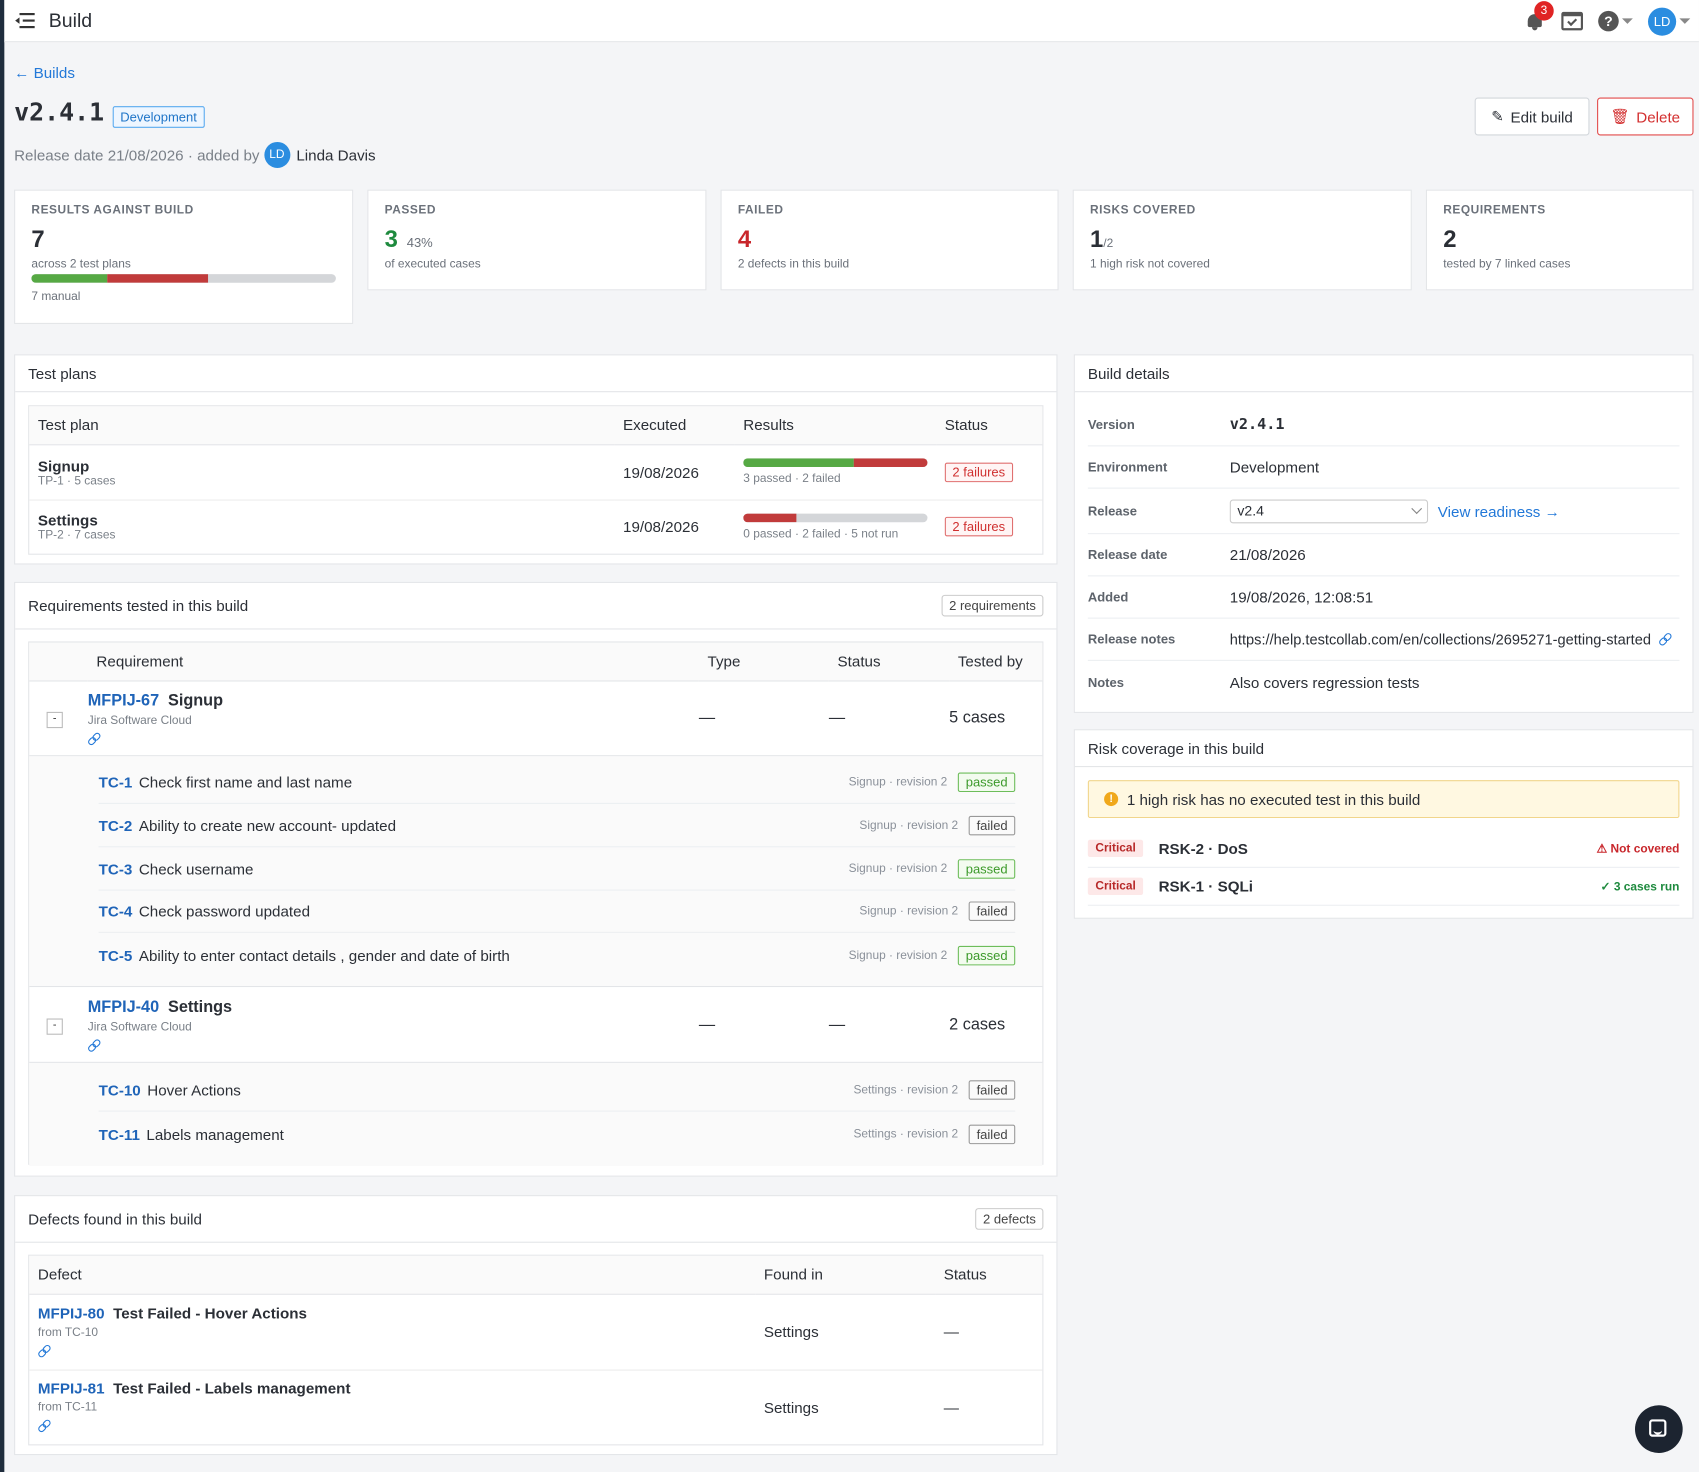 This screenshot has height=1472, width=1699. I want to click on status-badge: 2 failures, so click(978, 472).